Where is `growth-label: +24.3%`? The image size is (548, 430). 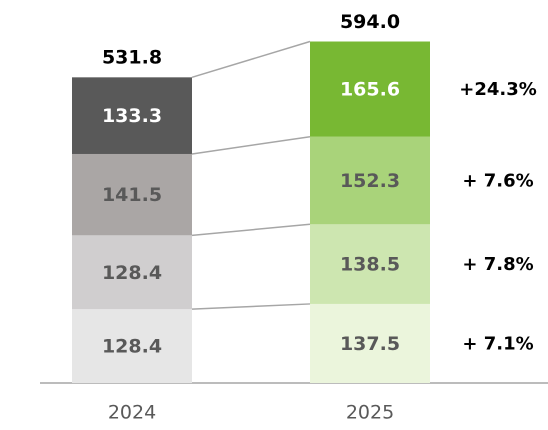 growth-label: +24.3% is located at coordinates (498, 89).